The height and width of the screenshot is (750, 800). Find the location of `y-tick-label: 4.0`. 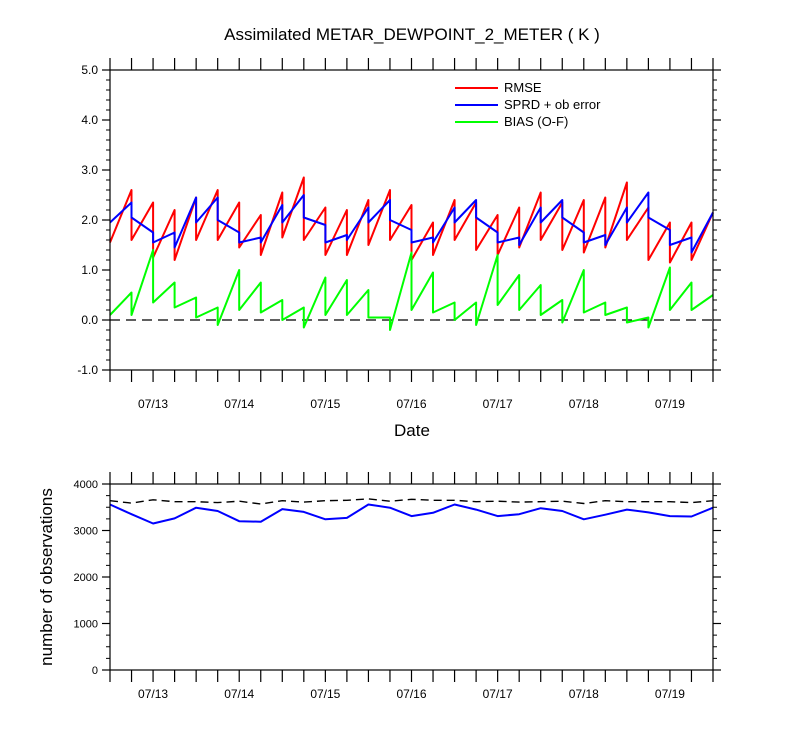

y-tick-label: 4.0 is located at coordinates (89, 120).